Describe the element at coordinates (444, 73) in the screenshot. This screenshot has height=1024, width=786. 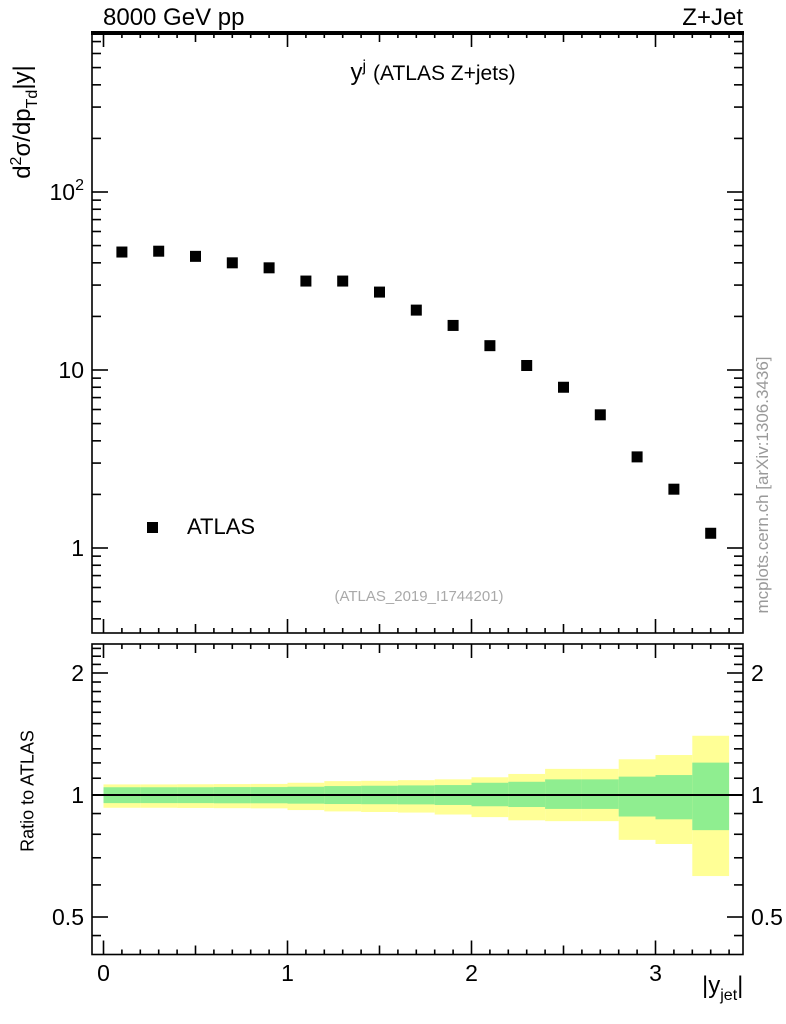
I see `plot-title-analysis: (ATLAS Z+jets)` at that location.